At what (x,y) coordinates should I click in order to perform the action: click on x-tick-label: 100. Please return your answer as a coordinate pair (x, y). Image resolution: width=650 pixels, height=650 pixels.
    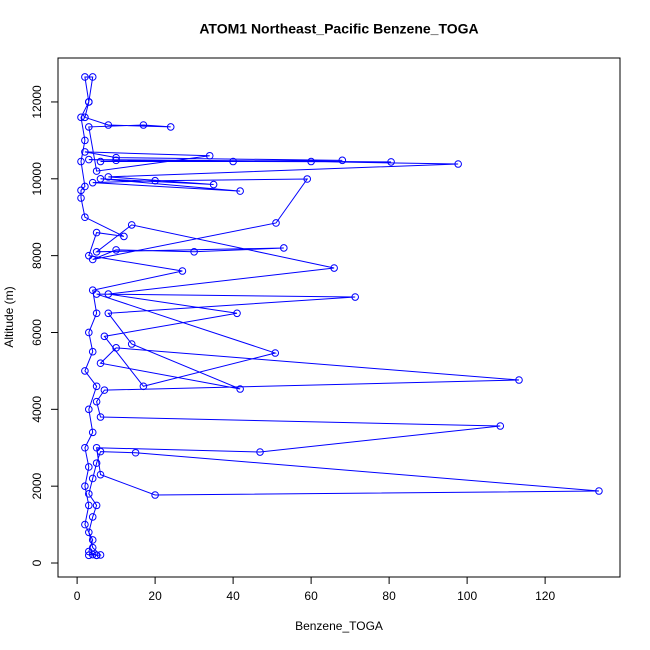
    Looking at the image, I should click on (467, 596).